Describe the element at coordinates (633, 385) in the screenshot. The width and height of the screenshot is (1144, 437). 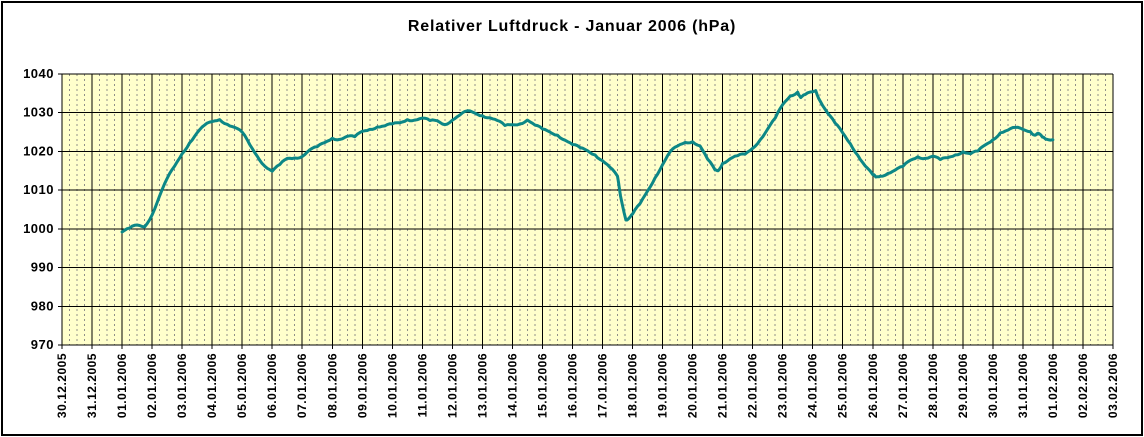
I see `x-axis-label: 18.01.2006` at that location.